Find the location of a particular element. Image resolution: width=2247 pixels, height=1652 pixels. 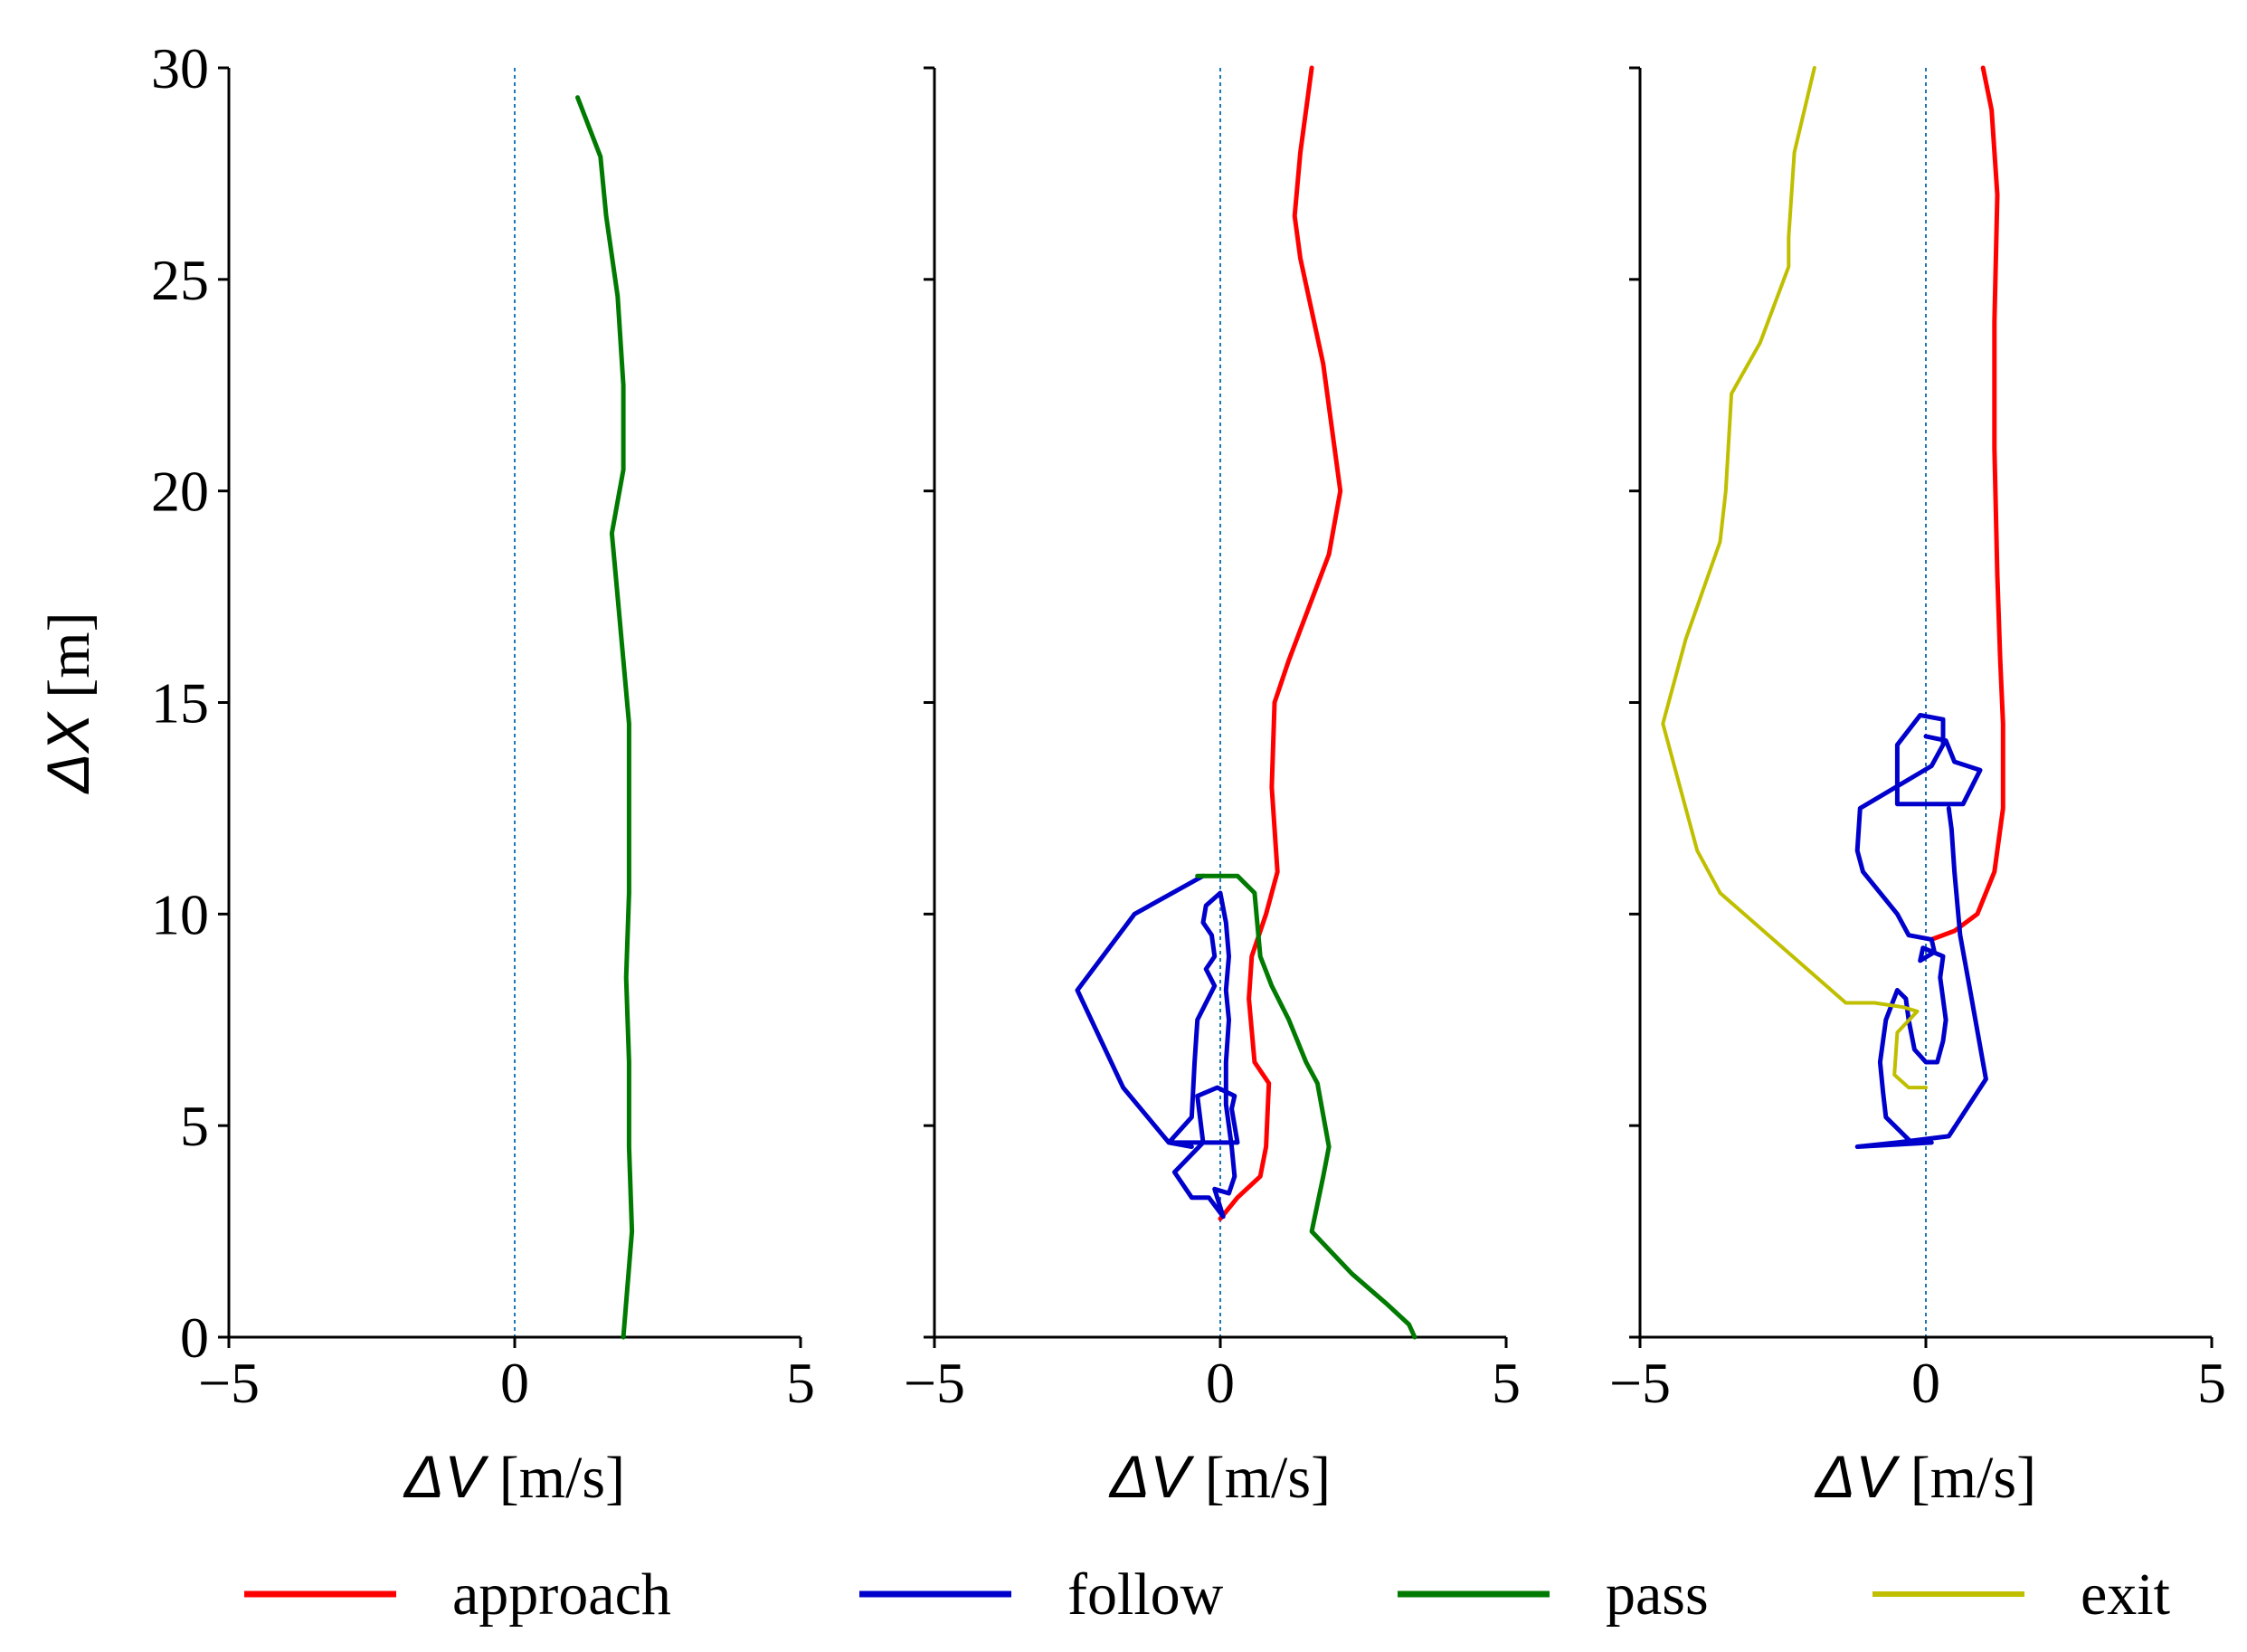

legend: approach follow pass exit is located at coordinates (1207, 1595).